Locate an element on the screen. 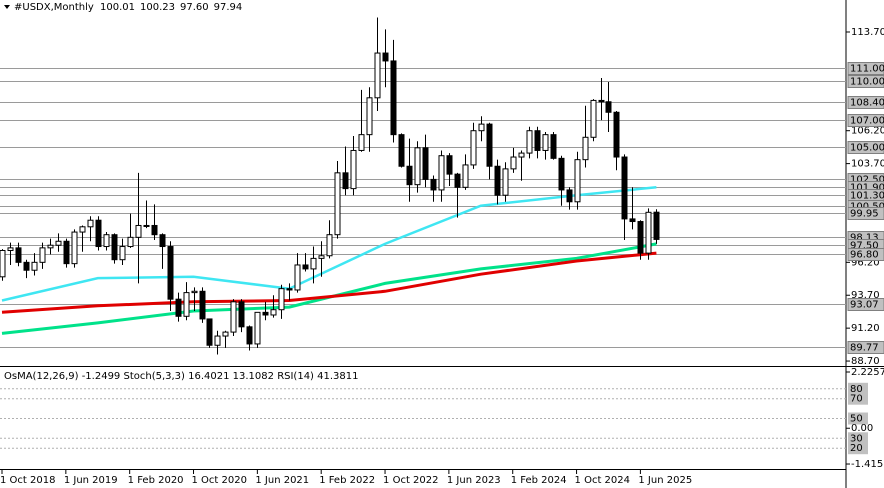  level-label: 89.77 is located at coordinates (864, 348).